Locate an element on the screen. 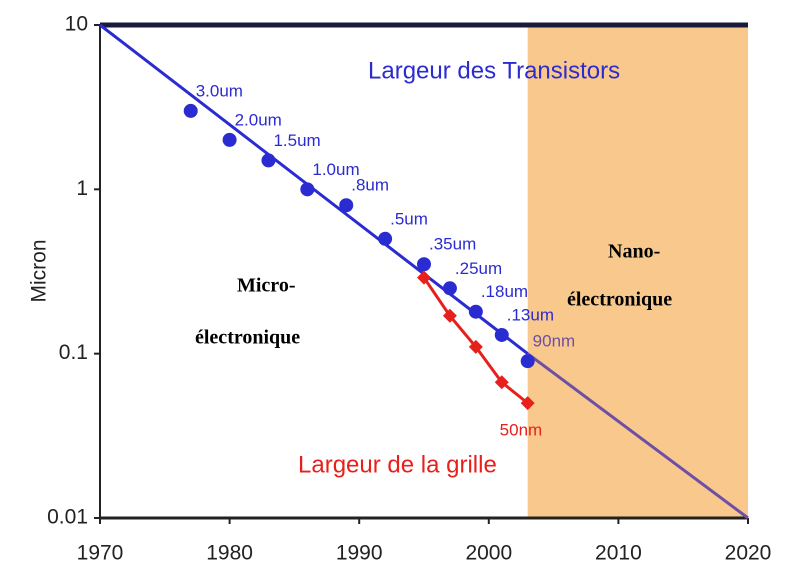  data-label: 90nm is located at coordinates (554, 341).